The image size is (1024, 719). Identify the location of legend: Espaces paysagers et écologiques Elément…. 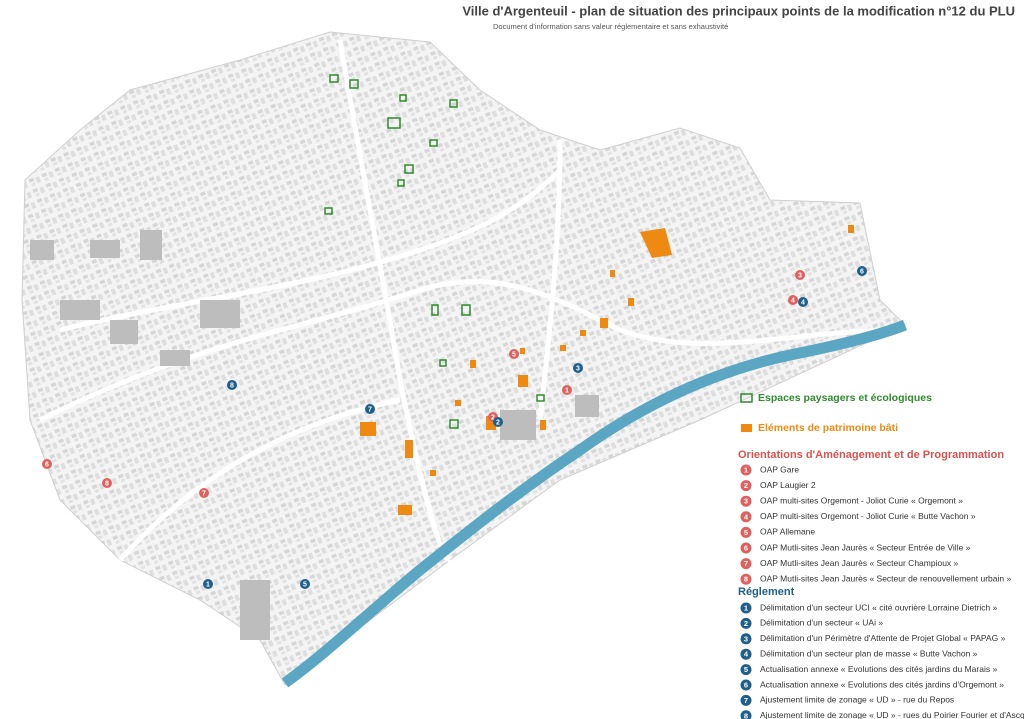
(881, 555).